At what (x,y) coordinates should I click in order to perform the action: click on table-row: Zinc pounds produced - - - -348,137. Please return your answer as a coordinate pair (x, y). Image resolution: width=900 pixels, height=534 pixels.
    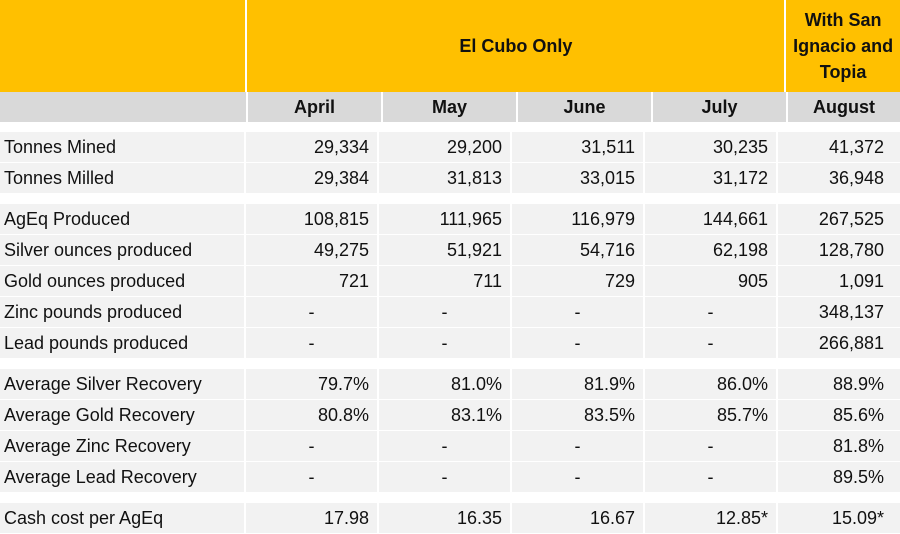
    Looking at the image, I should click on (450, 312).